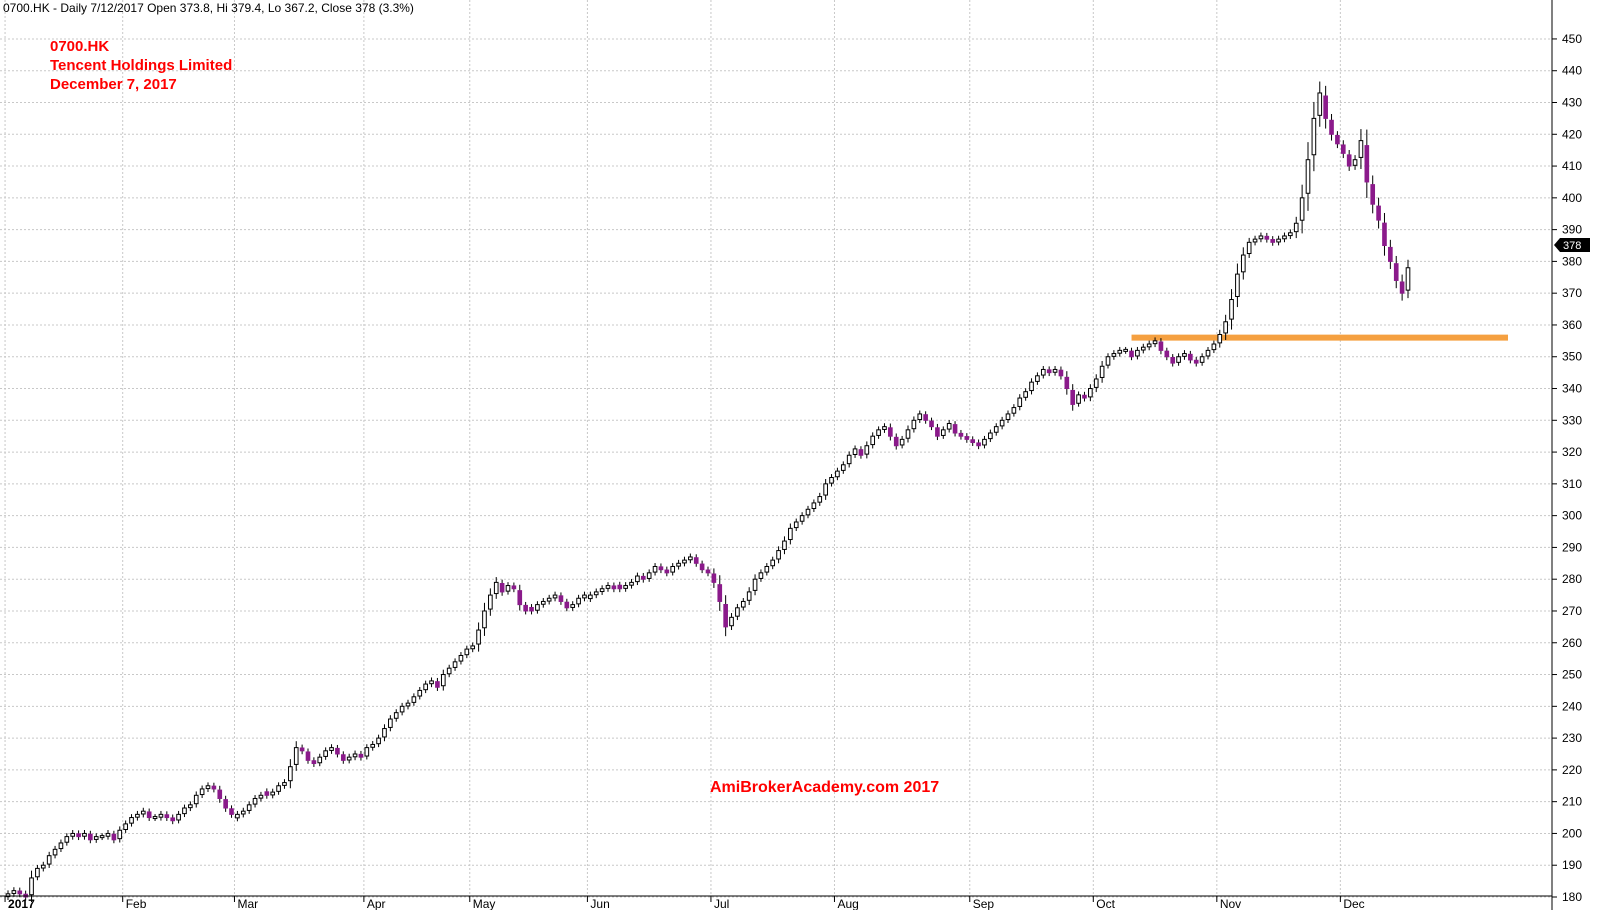  I want to click on price-tick-label: 390, so click(1572, 230).